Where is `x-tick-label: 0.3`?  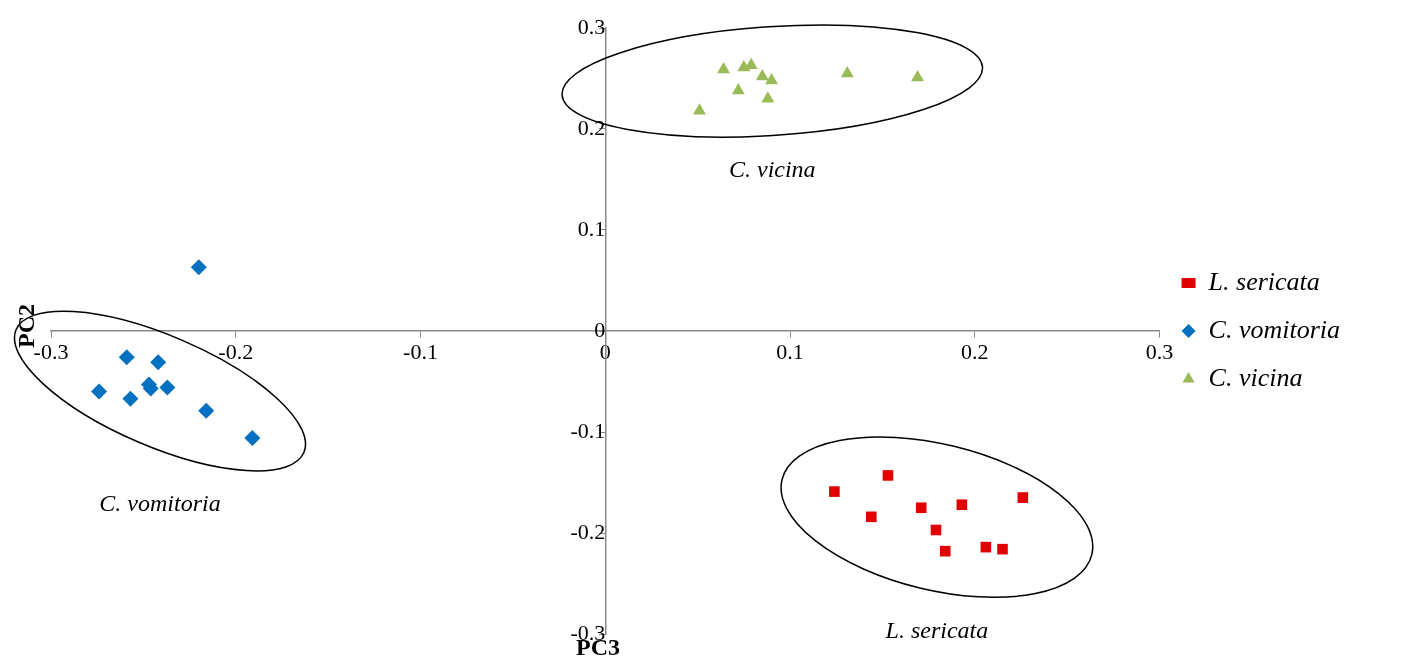
x-tick-label: 0.3 is located at coordinates (1159, 351).